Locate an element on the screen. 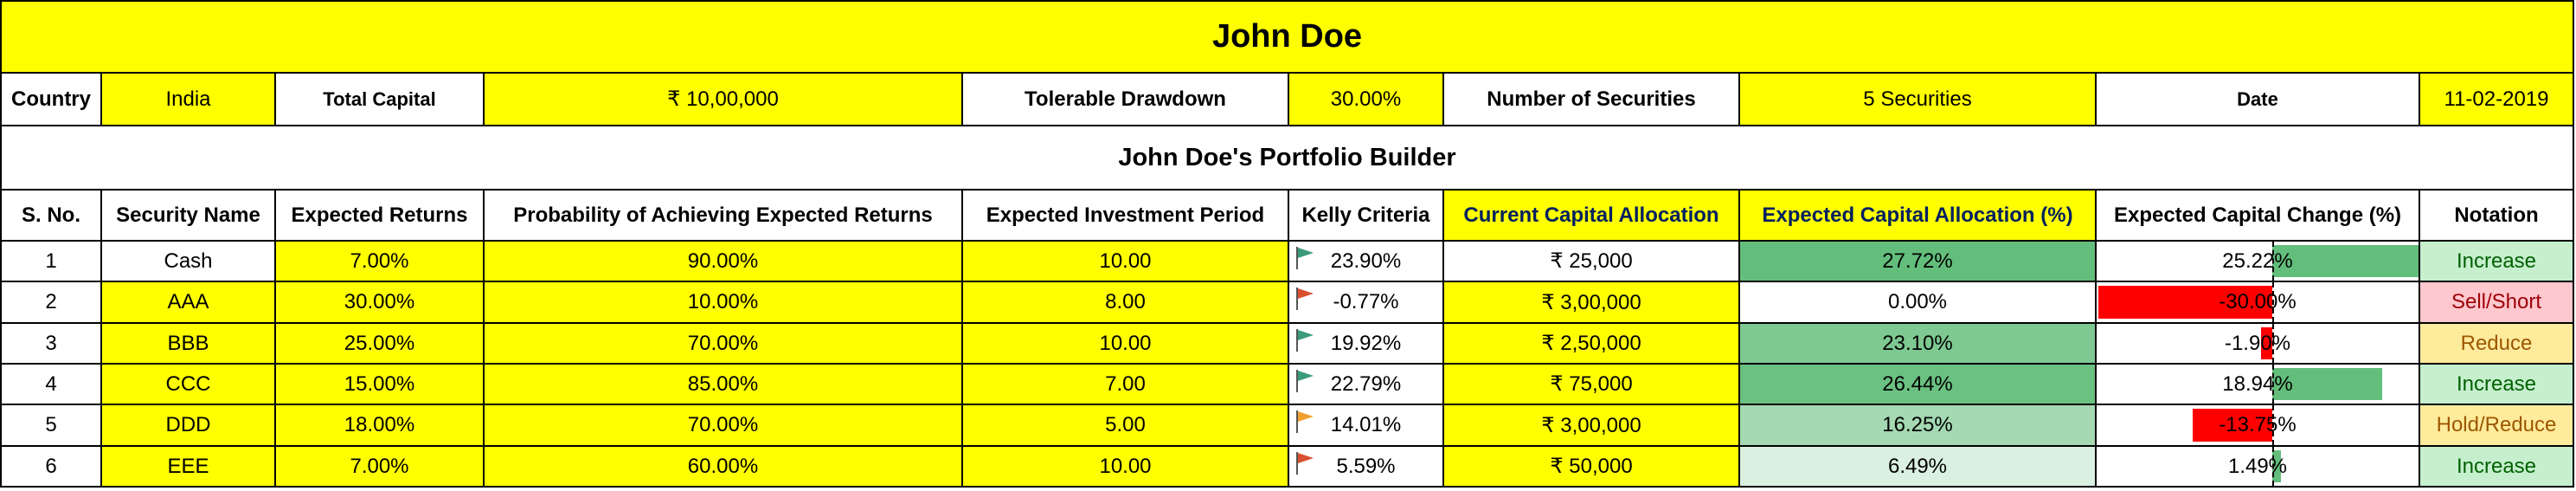 The height and width of the screenshot is (491, 2576). table-cell-text: Cash is located at coordinates (189, 261).